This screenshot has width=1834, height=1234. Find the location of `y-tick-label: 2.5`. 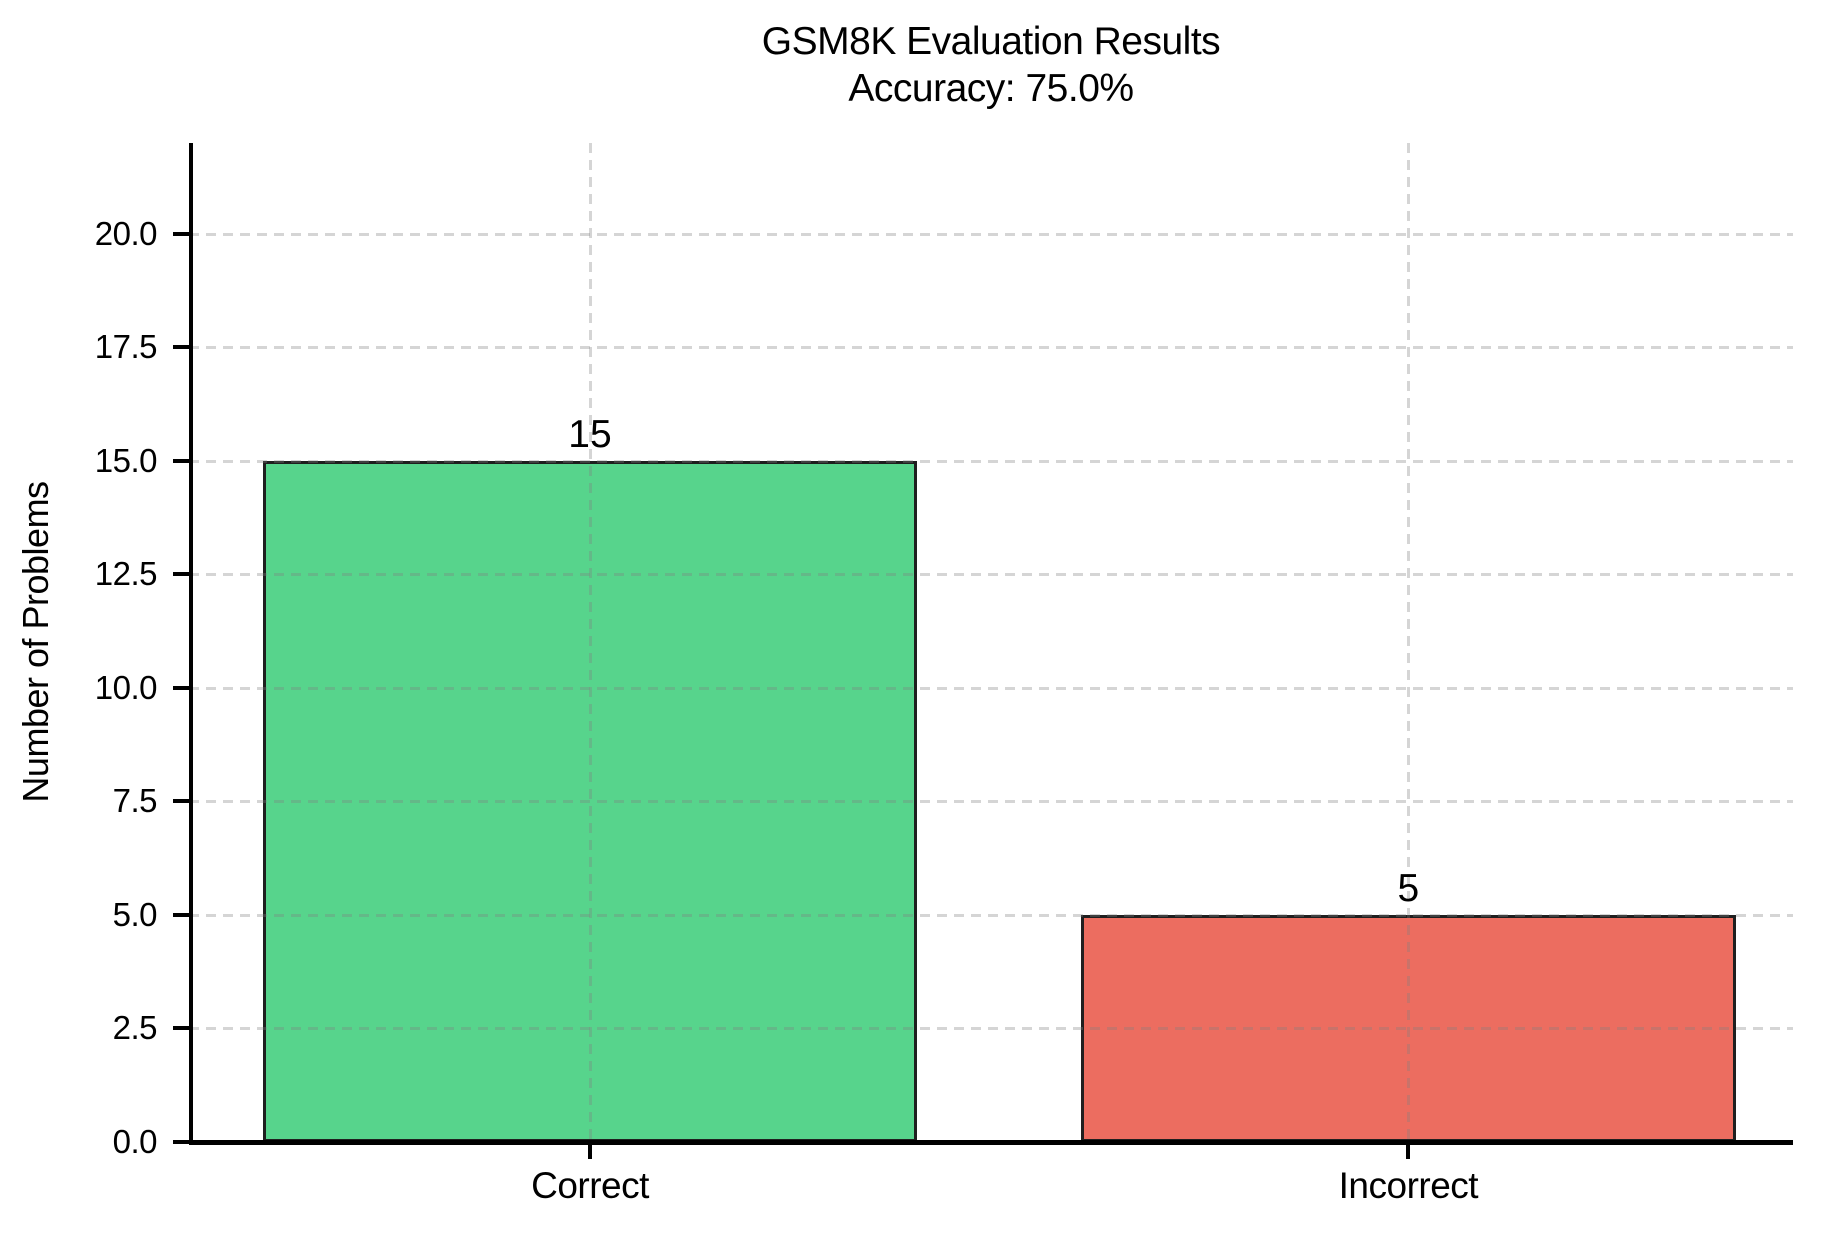

y-tick-label: 2.5 is located at coordinates (135, 1028).